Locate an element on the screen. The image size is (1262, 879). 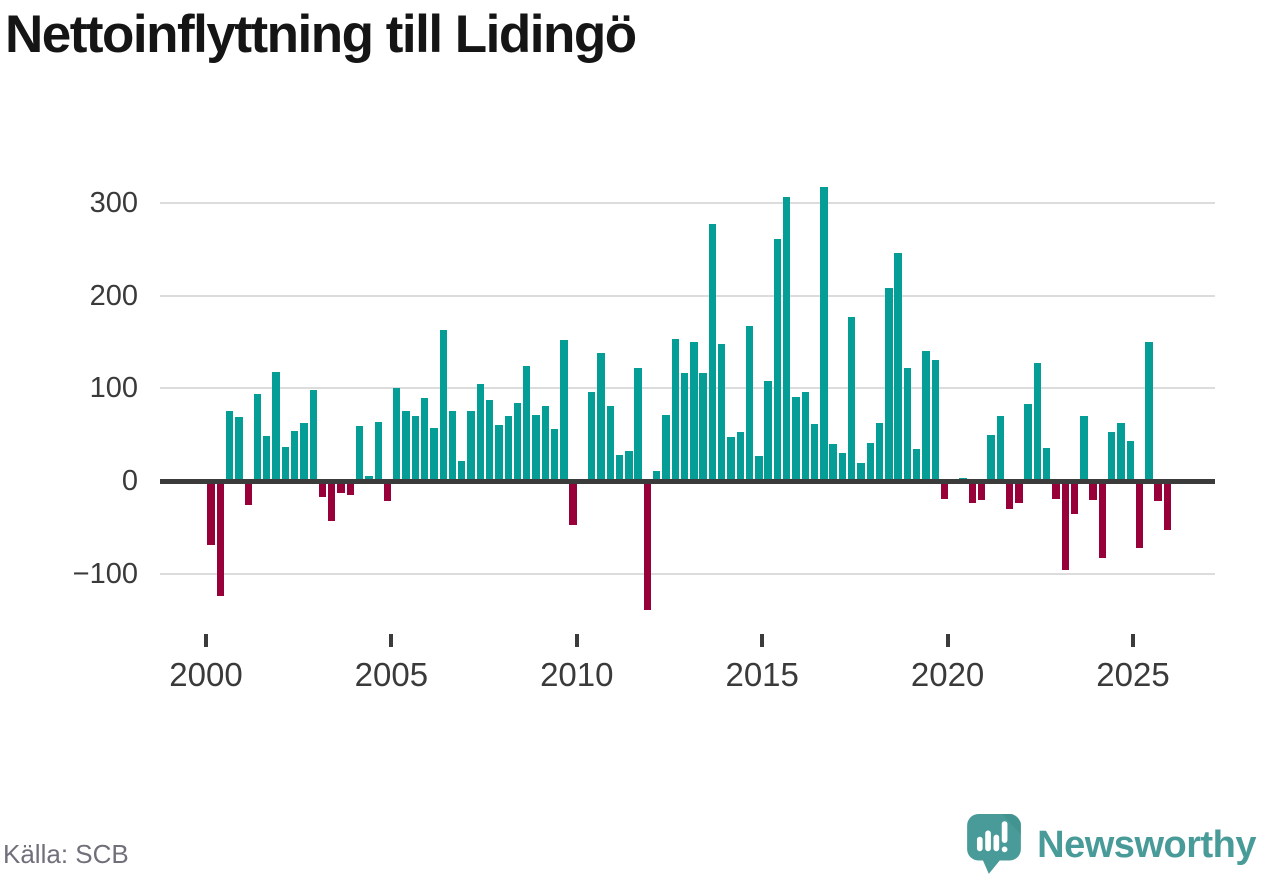
bar-2025Q3 is located at coordinates (1158, 491).